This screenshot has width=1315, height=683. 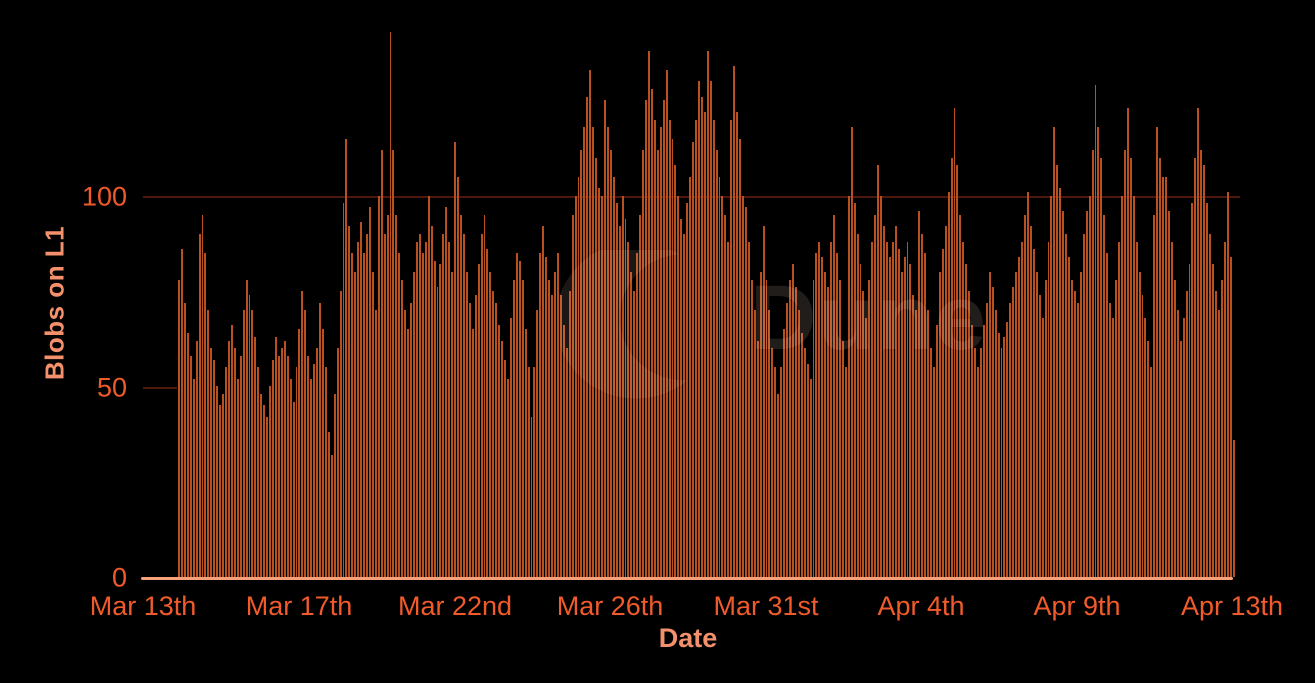 I want to click on x-tick-label-mar26: Mar 26th, so click(x=610, y=606).